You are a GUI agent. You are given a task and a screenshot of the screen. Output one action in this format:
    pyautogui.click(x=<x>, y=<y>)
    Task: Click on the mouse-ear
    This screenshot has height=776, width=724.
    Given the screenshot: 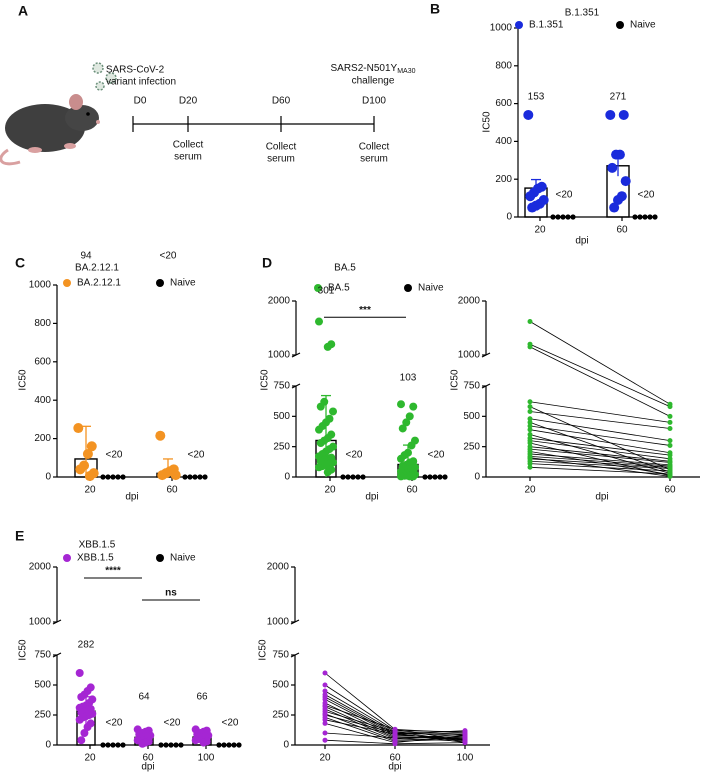 What is the action you would take?
    pyautogui.click(x=76, y=102)
    